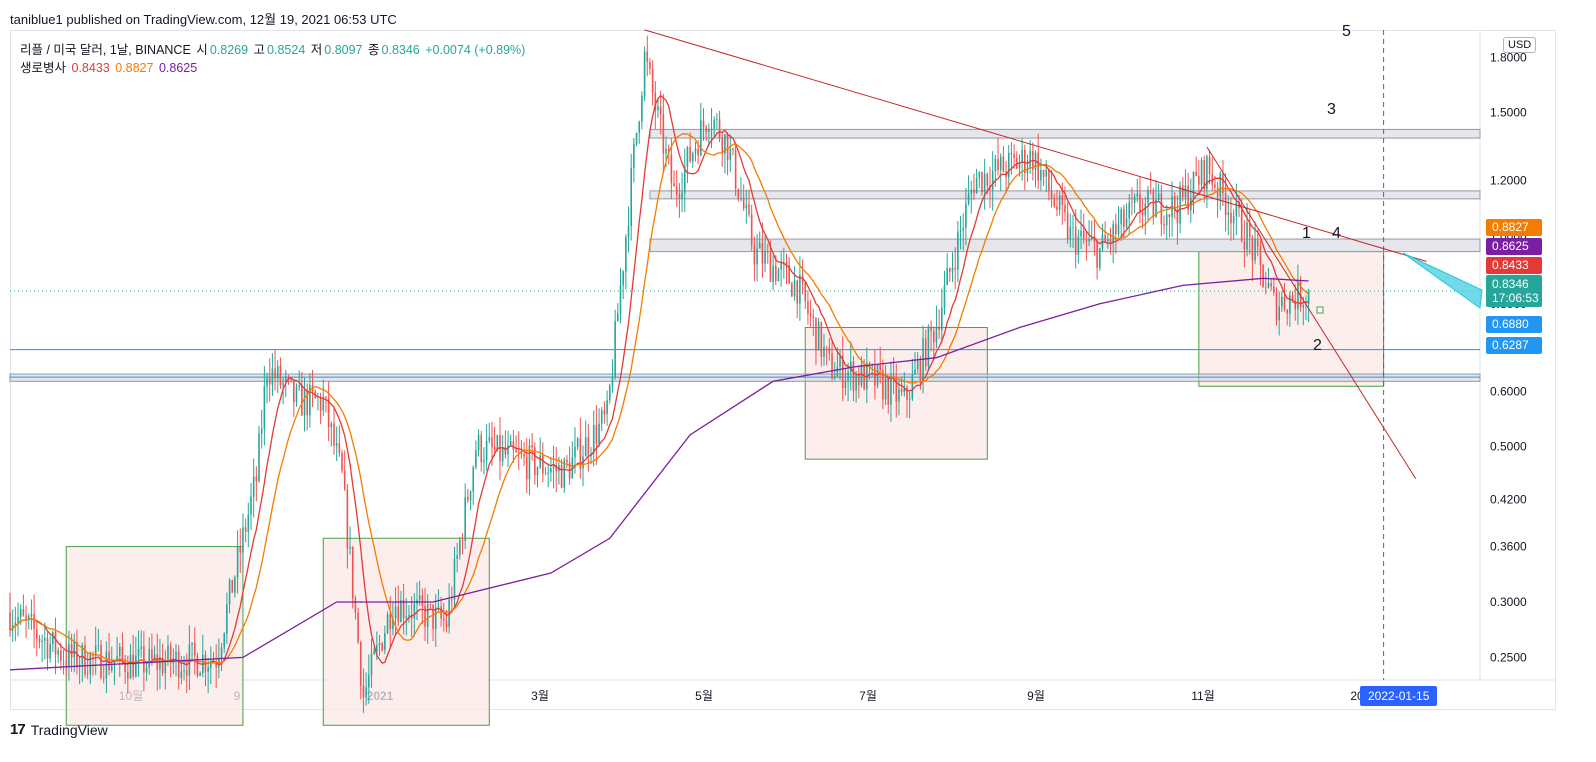  Describe the element at coordinates (316, 50) in the screenshot. I see `low-label: 저` at that location.